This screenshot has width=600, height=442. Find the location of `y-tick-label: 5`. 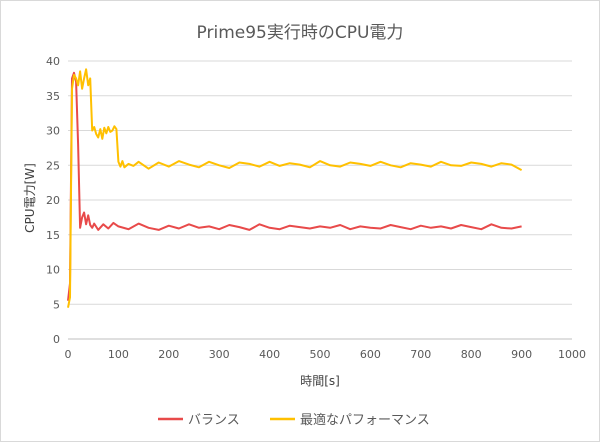

y-tick-label: 5 is located at coordinates (56, 304).